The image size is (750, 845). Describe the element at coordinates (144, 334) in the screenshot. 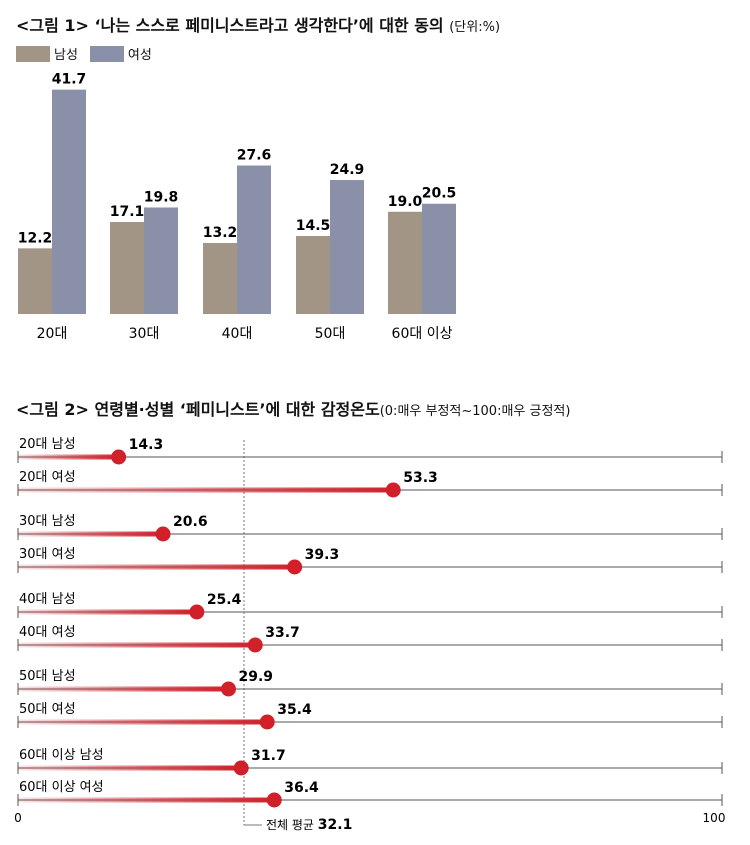

I see `category-label-2: 30대` at that location.